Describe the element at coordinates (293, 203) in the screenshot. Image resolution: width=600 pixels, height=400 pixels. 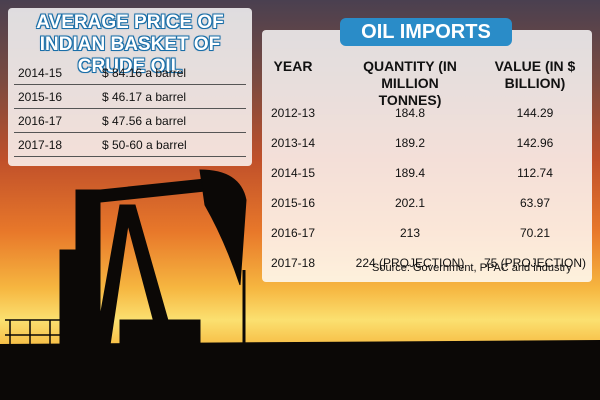
I see `table-cell: 2015-16` at that location.